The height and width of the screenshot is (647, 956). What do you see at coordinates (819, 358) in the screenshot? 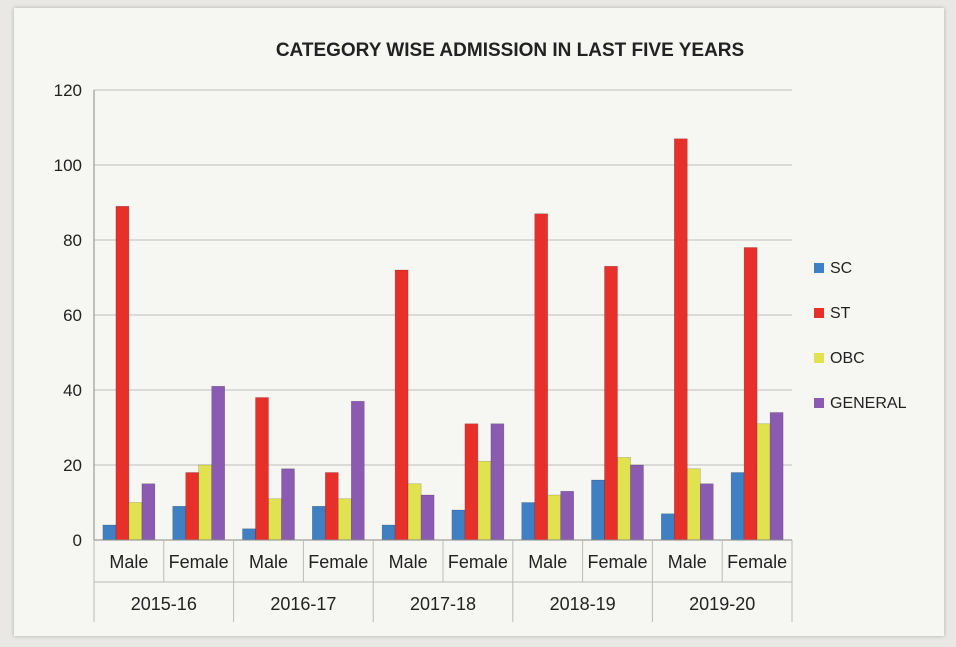
I see `legend-swatch-obc` at bounding box center [819, 358].